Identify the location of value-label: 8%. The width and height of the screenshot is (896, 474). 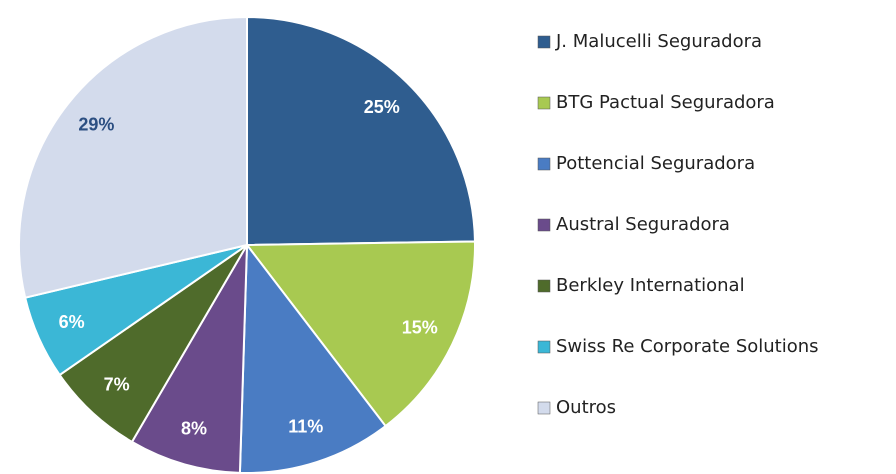
(194, 428).